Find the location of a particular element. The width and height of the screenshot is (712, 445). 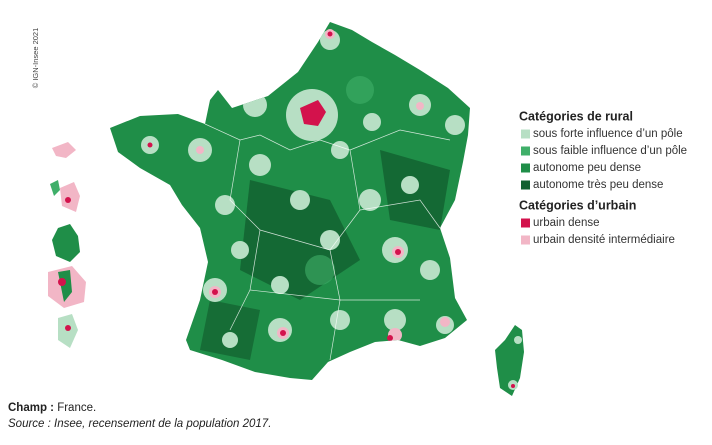

scope-label: Champ : is located at coordinates (31, 408).